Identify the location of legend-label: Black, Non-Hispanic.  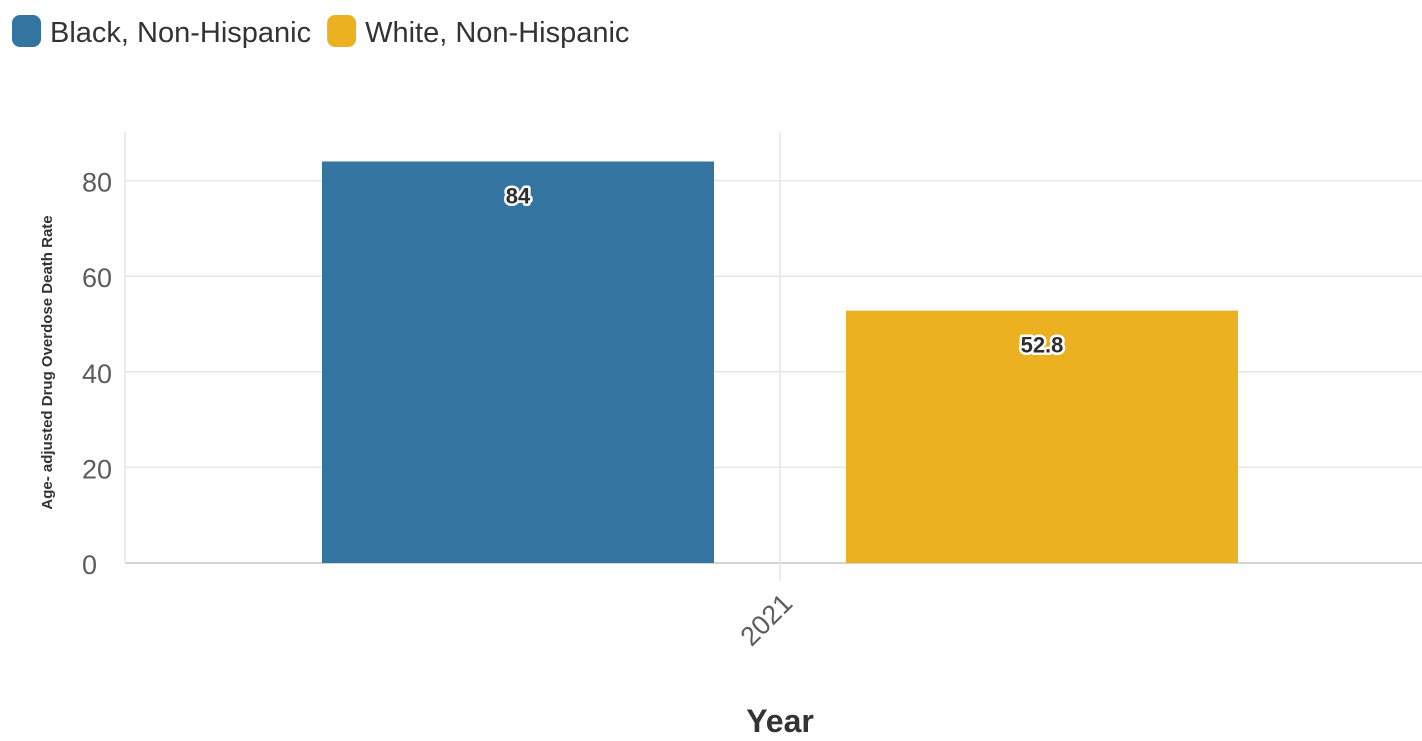
(180, 33).